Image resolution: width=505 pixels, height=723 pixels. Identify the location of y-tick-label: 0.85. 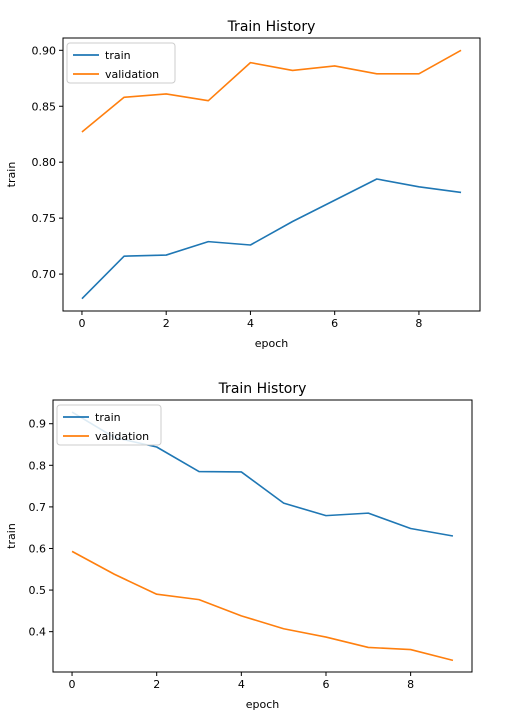
(44, 106).